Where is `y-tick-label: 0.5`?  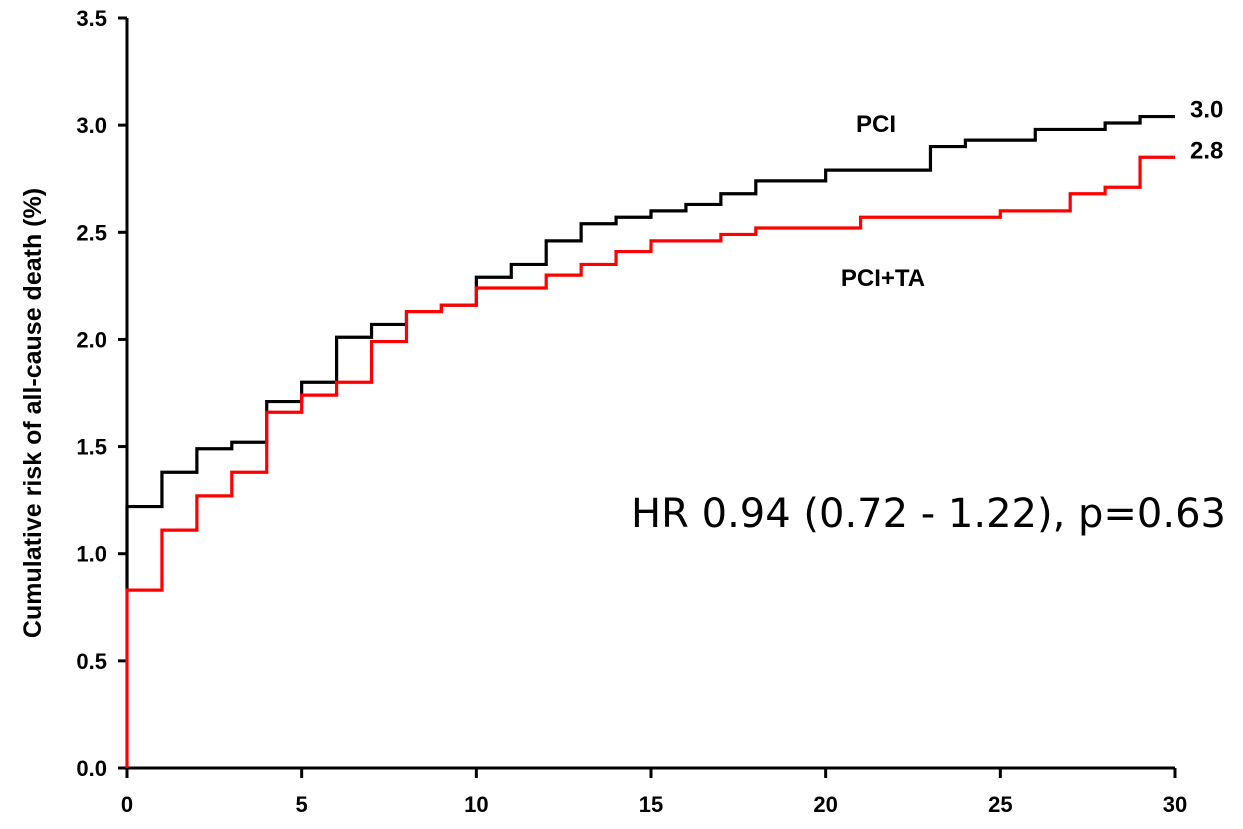 y-tick-label: 0.5 is located at coordinates (91, 661).